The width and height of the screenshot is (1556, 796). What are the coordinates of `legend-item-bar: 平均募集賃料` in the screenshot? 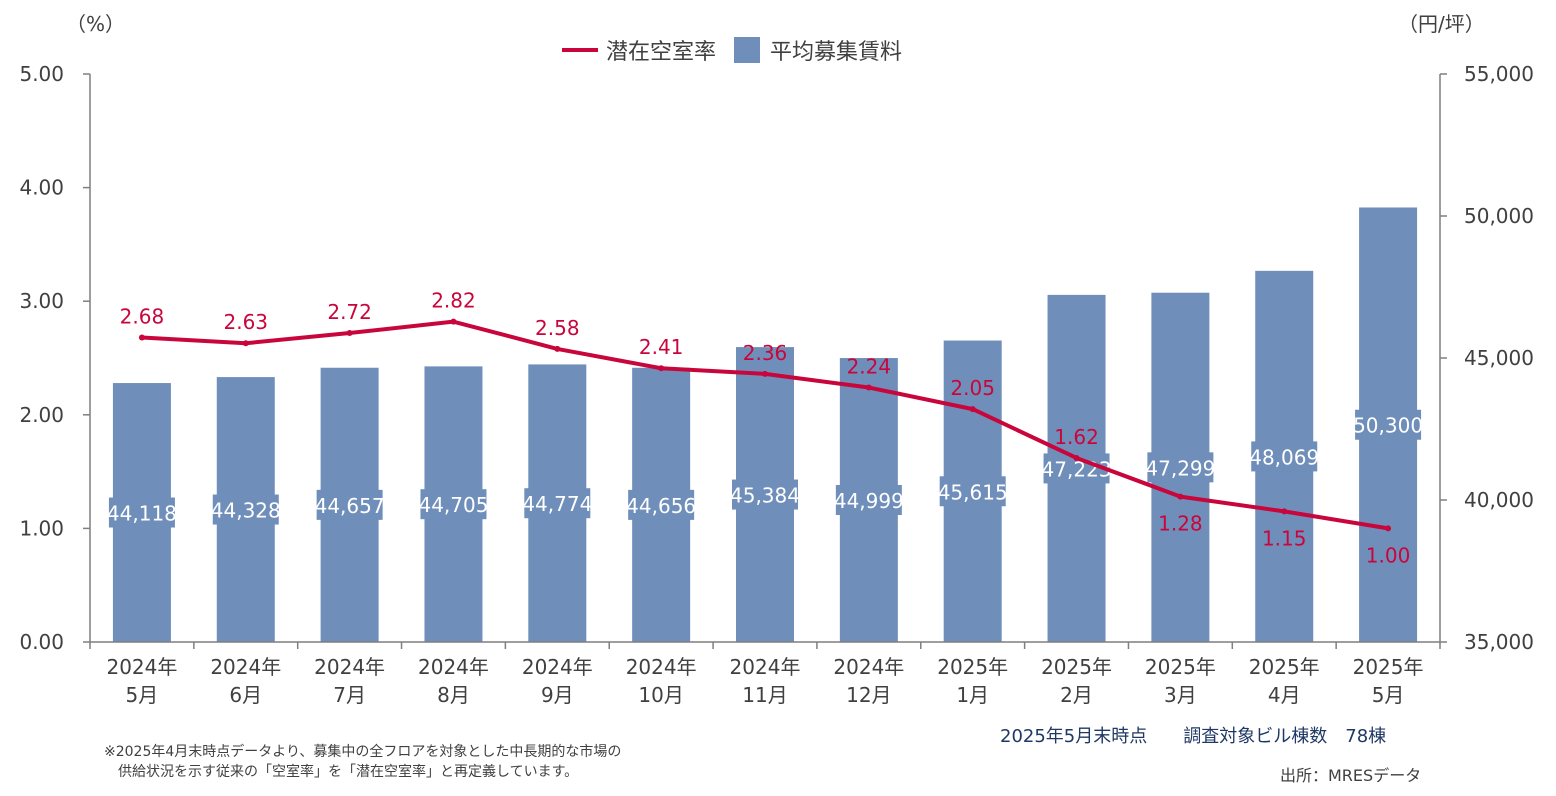 It's located at (818, 50).